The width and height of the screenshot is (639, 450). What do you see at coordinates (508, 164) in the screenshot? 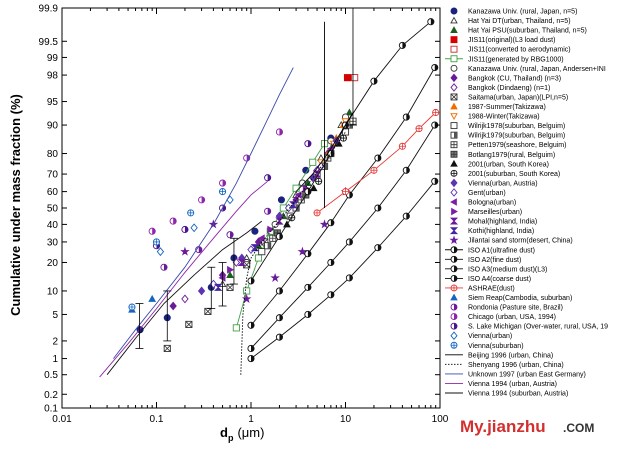
I see `legend-label: 2001(urban, South Korea)` at bounding box center [508, 164].